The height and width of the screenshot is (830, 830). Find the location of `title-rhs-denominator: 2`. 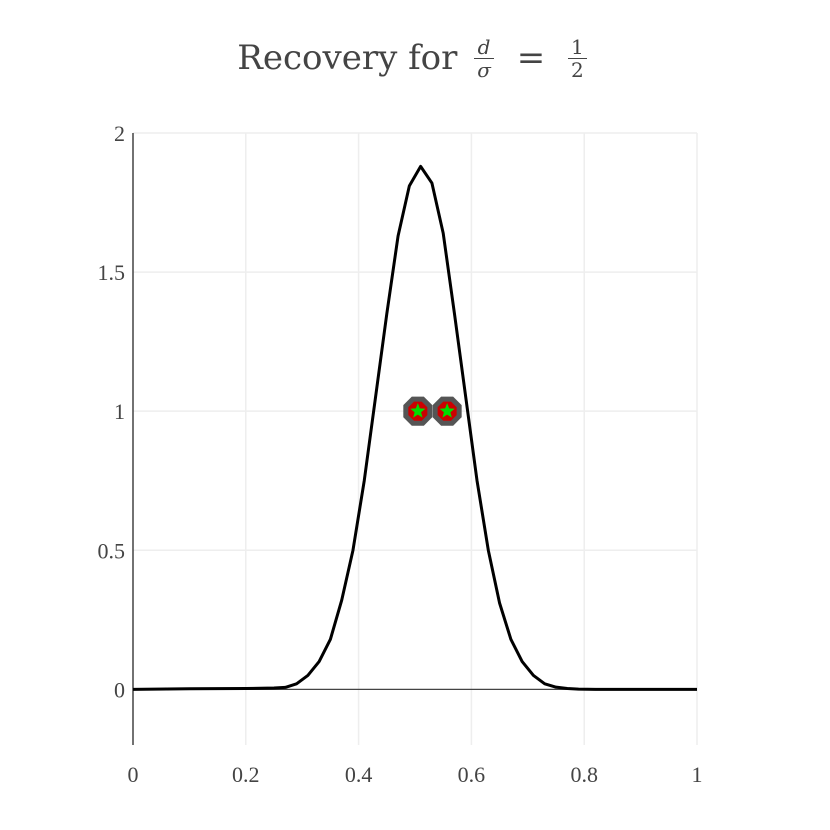

title-rhs-denominator: 2 is located at coordinates (577, 69).